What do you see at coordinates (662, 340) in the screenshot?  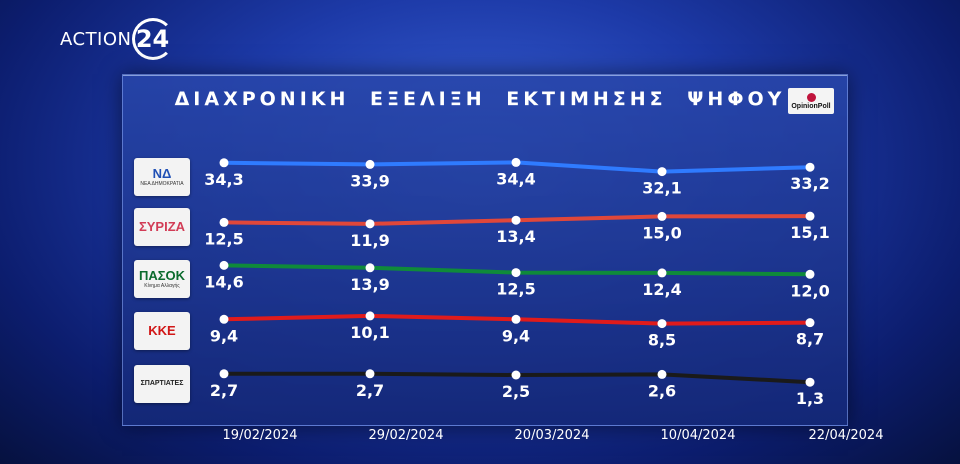 I see `data-label: 8,5` at bounding box center [662, 340].